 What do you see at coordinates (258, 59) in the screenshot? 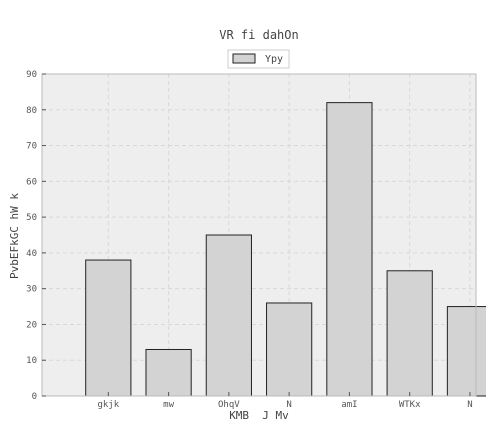
I see `legend: Ypy` at bounding box center [258, 59].